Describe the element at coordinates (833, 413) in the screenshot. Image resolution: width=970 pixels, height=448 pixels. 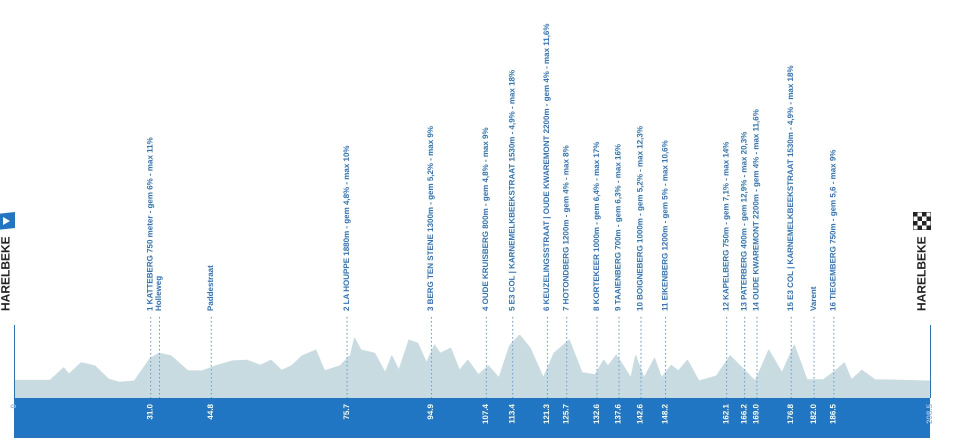
I see `x-tick-label: 186.5` at that location.